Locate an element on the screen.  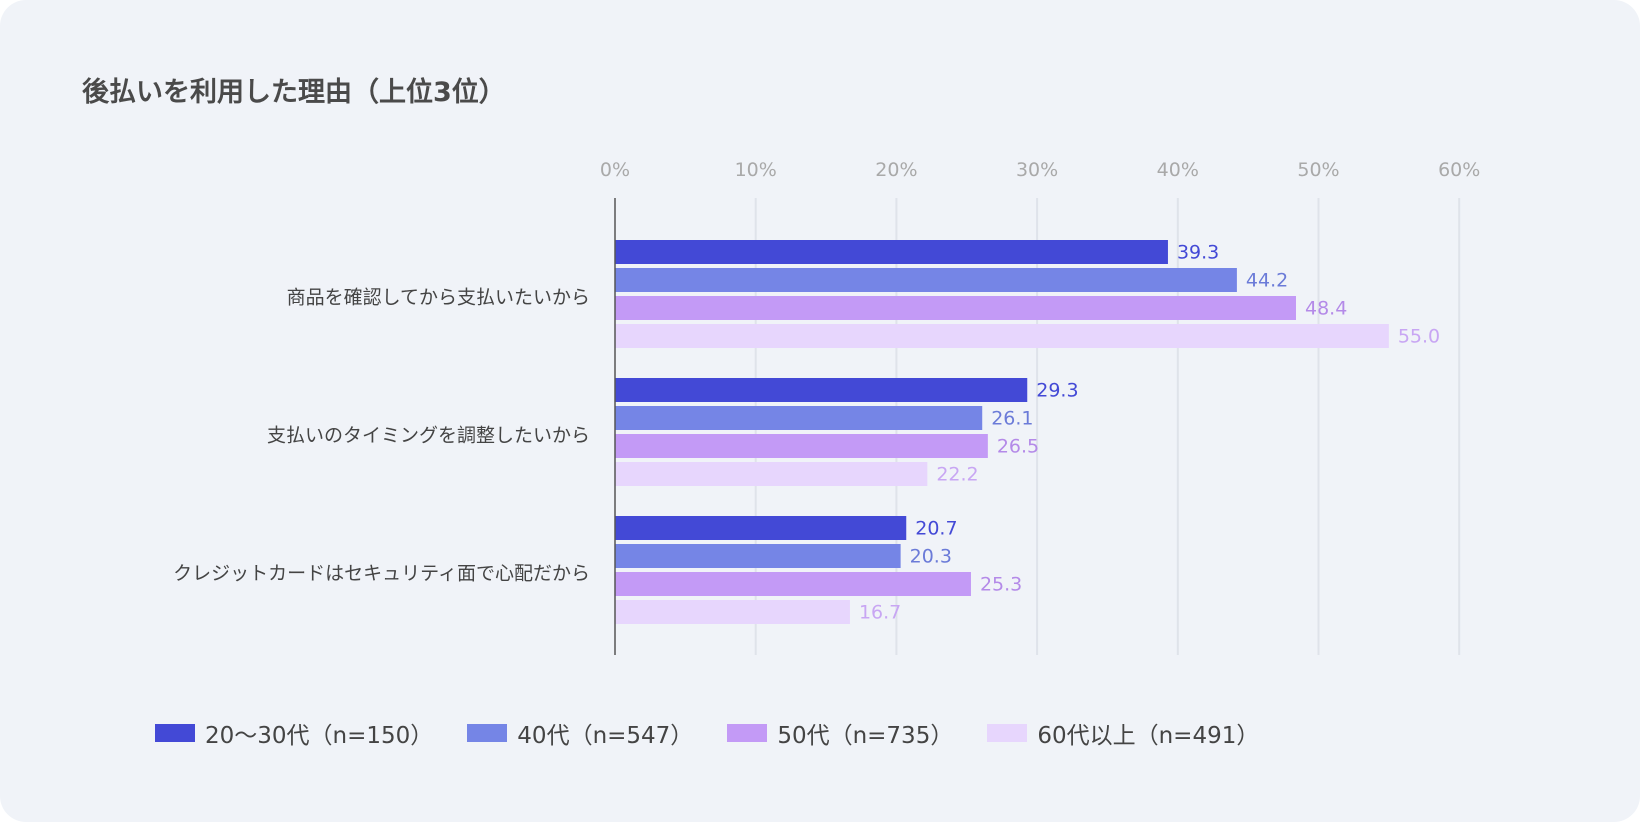
legend-item: 50代（n=735） is located at coordinates (840, 733).